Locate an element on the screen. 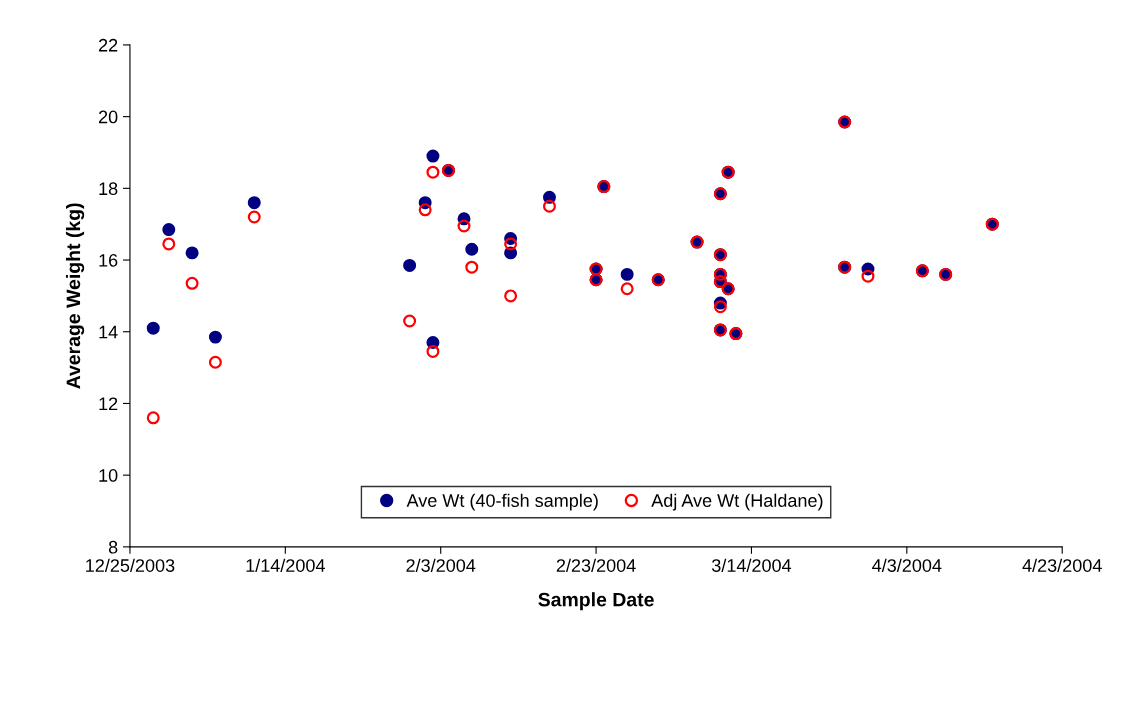  y-tick-label: 20 is located at coordinates (108, 117).